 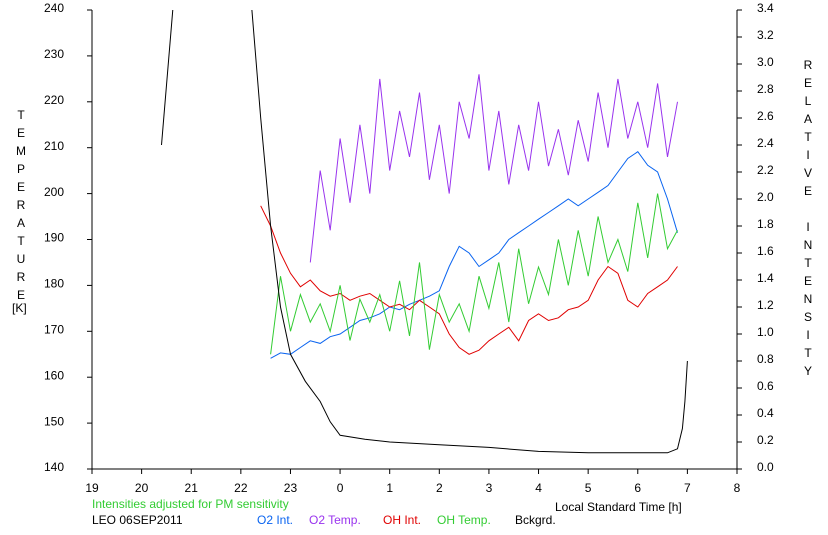 What do you see at coordinates (54, 329) in the screenshot?
I see `y-tick-label: 170` at bounding box center [54, 329].